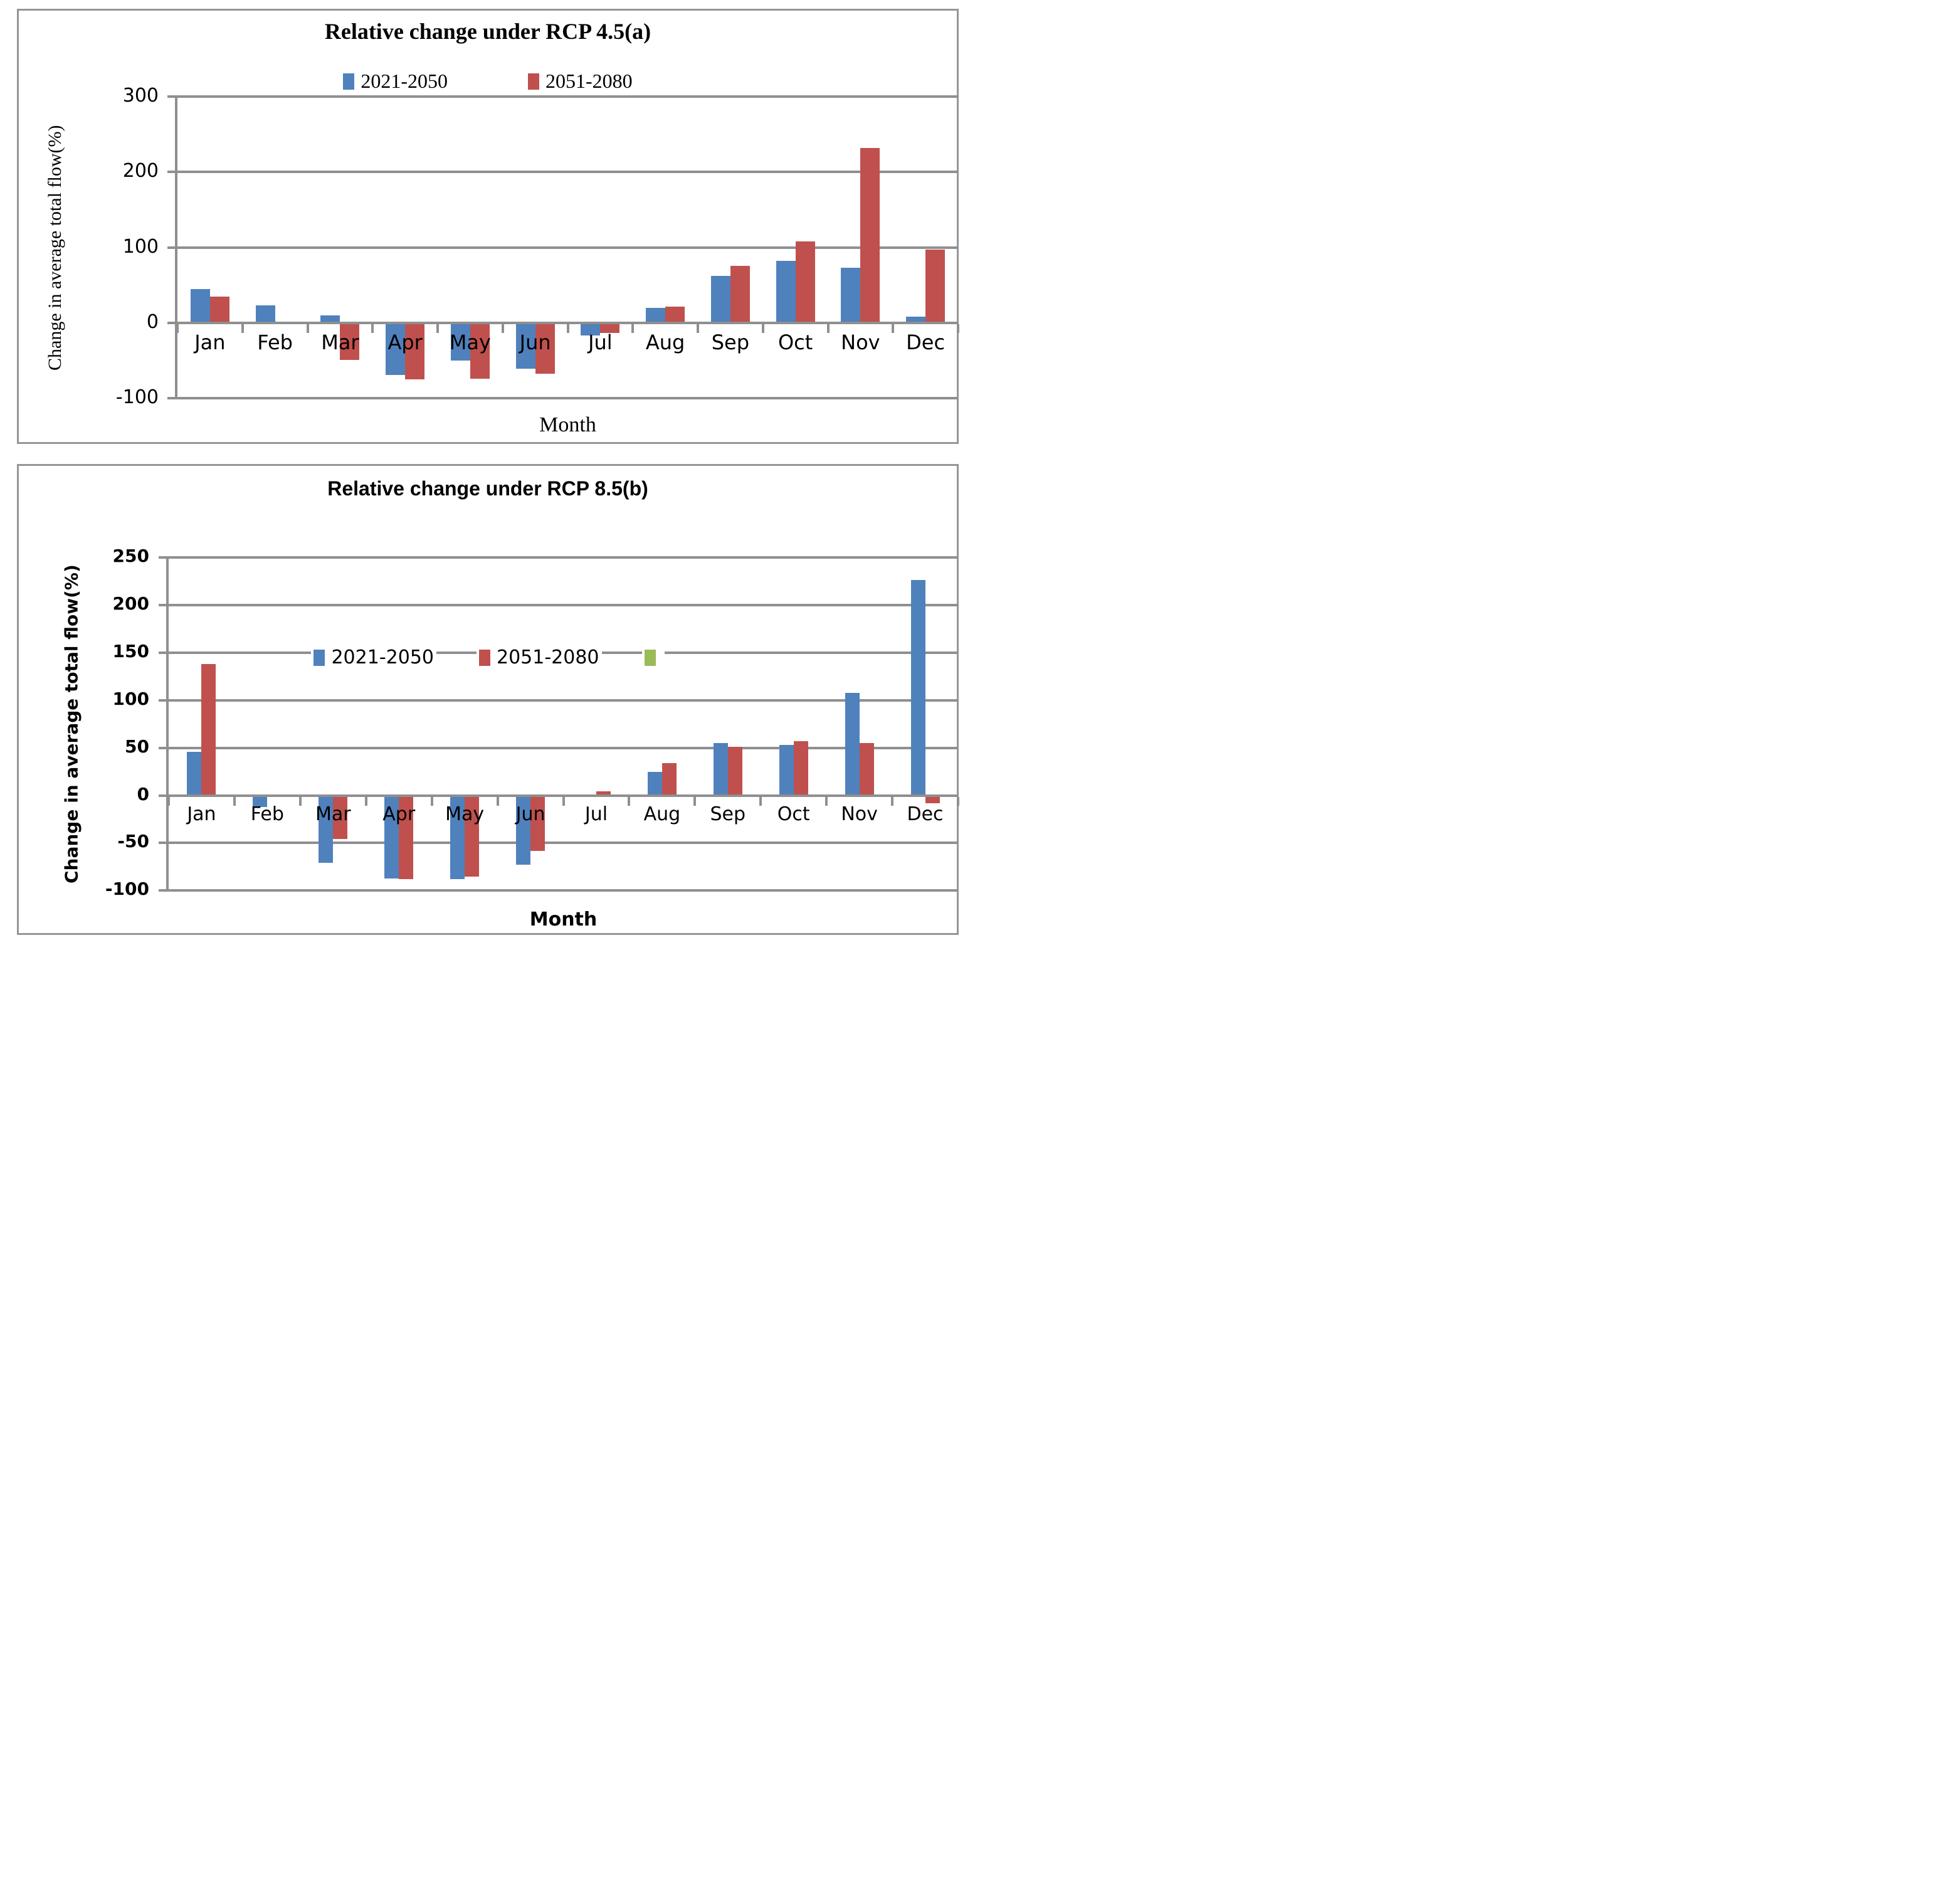 Image resolution: width=1960 pixels, height=1878 pixels. What do you see at coordinates (720, 299) in the screenshot?
I see `bar-2021-2050-Sep` at bounding box center [720, 299].